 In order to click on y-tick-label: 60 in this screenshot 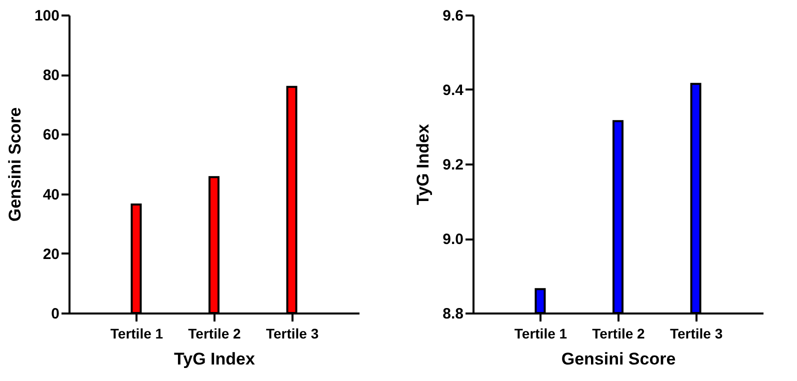, I will do `click(51, 135)`.